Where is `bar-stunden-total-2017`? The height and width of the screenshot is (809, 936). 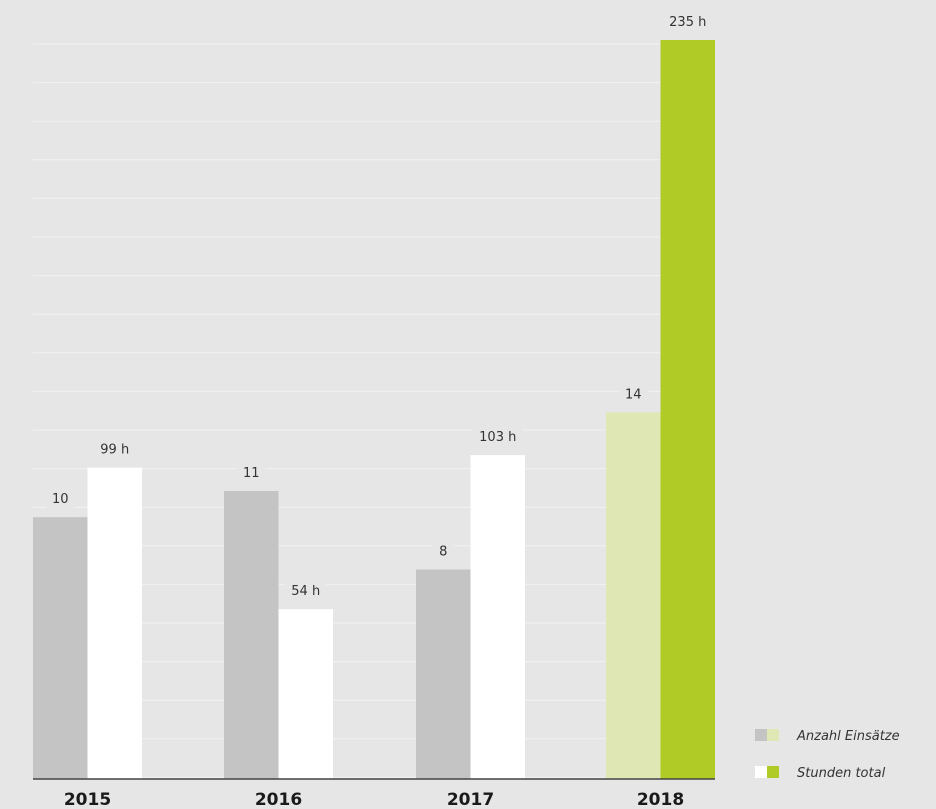
bar-stunden-total-2017 is located at coordinates (497, 617).